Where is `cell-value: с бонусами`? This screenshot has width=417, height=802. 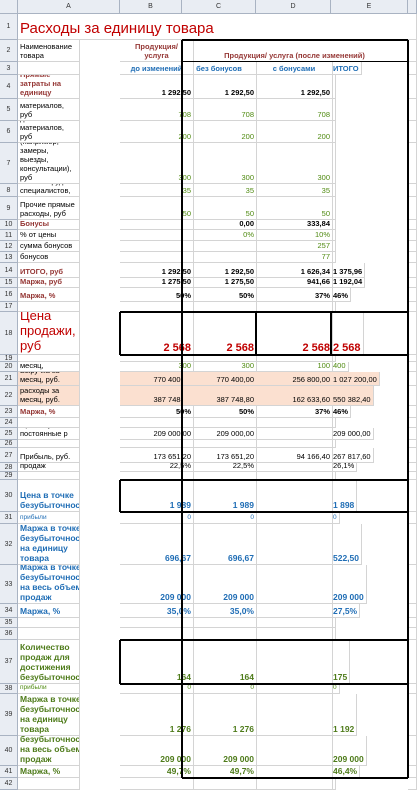
cell-value: с бонусами is located at coordinates (294, 68).